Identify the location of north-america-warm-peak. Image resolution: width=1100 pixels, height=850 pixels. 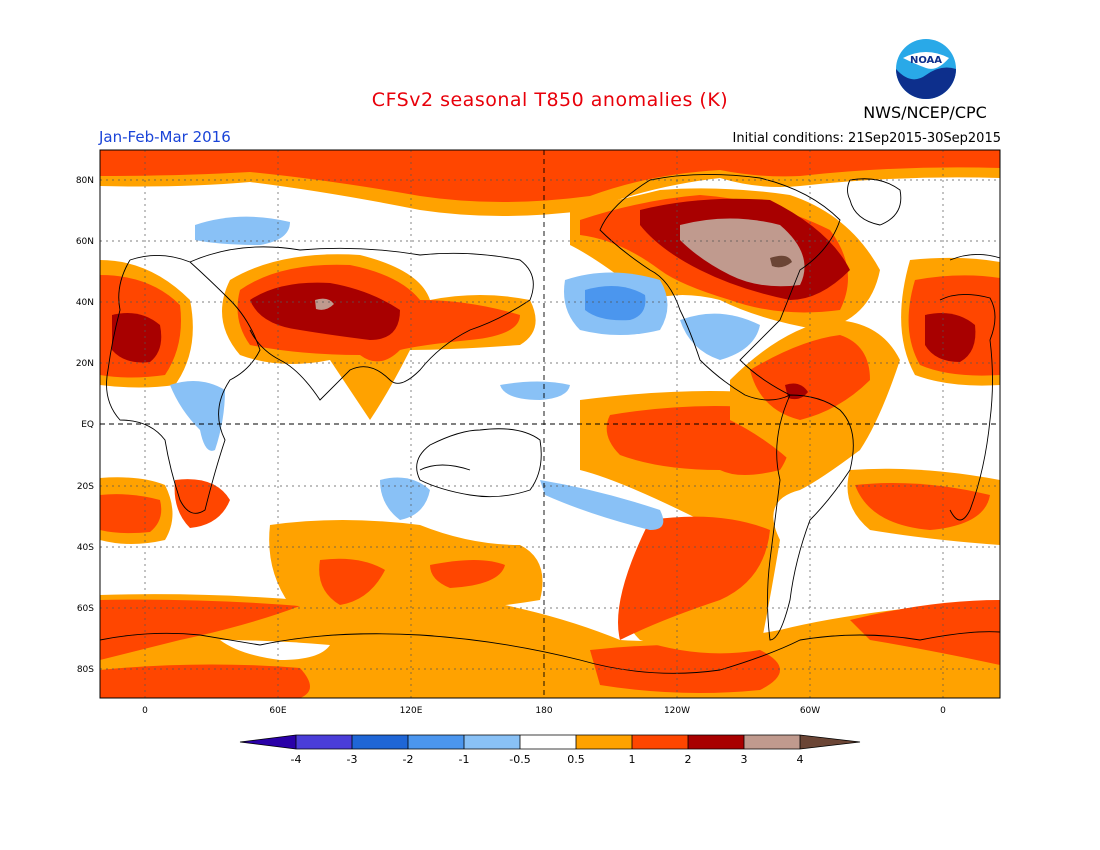
(781, 261).